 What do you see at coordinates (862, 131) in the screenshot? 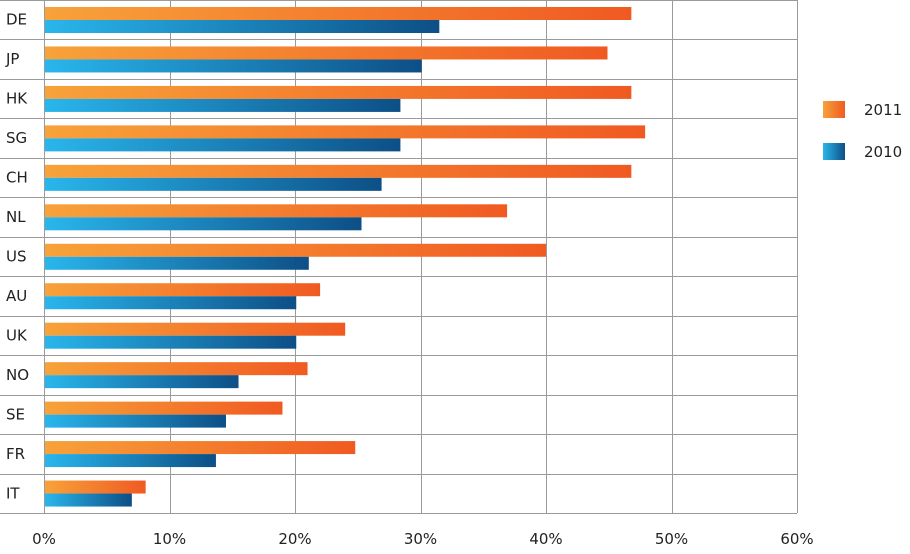
I see `legend: 2011 2010` at bounding box center [862, 131].